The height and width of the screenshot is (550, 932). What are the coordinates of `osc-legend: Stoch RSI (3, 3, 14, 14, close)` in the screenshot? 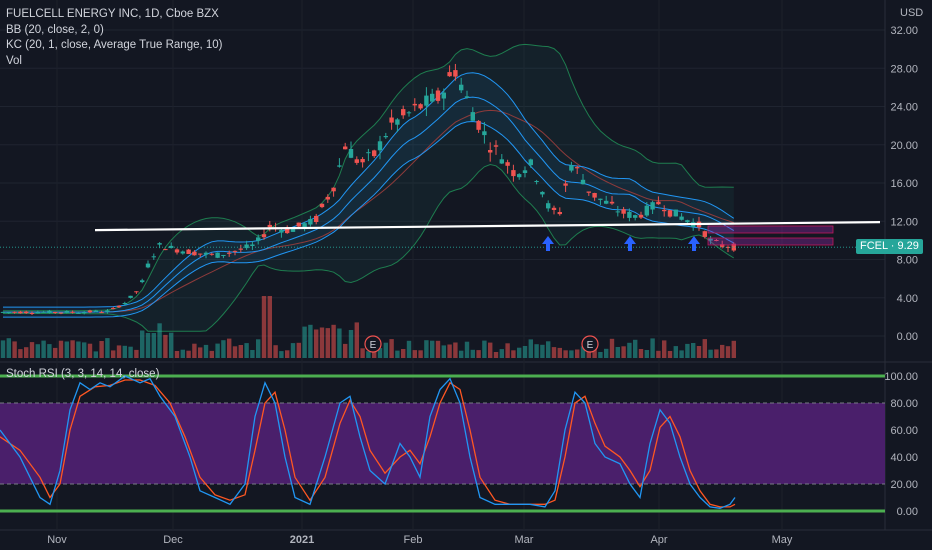 It's located at (83, 374).